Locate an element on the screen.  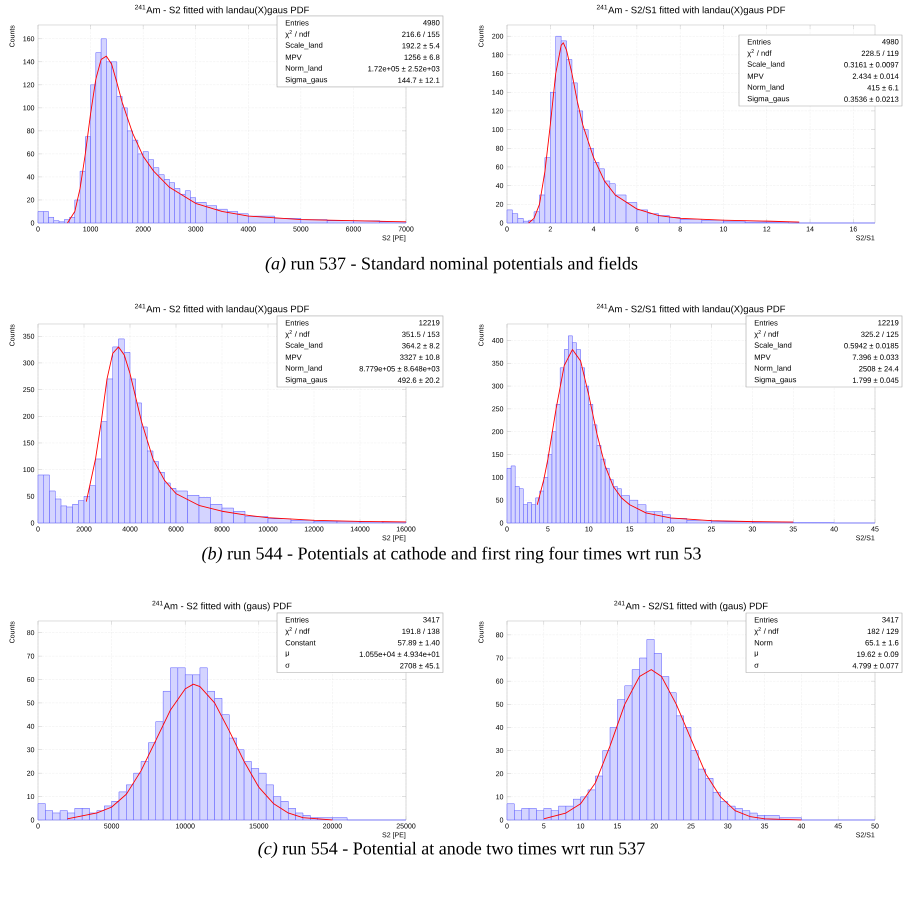
text: (c) run 554 - Potential at anode two times wrt run 537 is located at coordinates (451, 850).